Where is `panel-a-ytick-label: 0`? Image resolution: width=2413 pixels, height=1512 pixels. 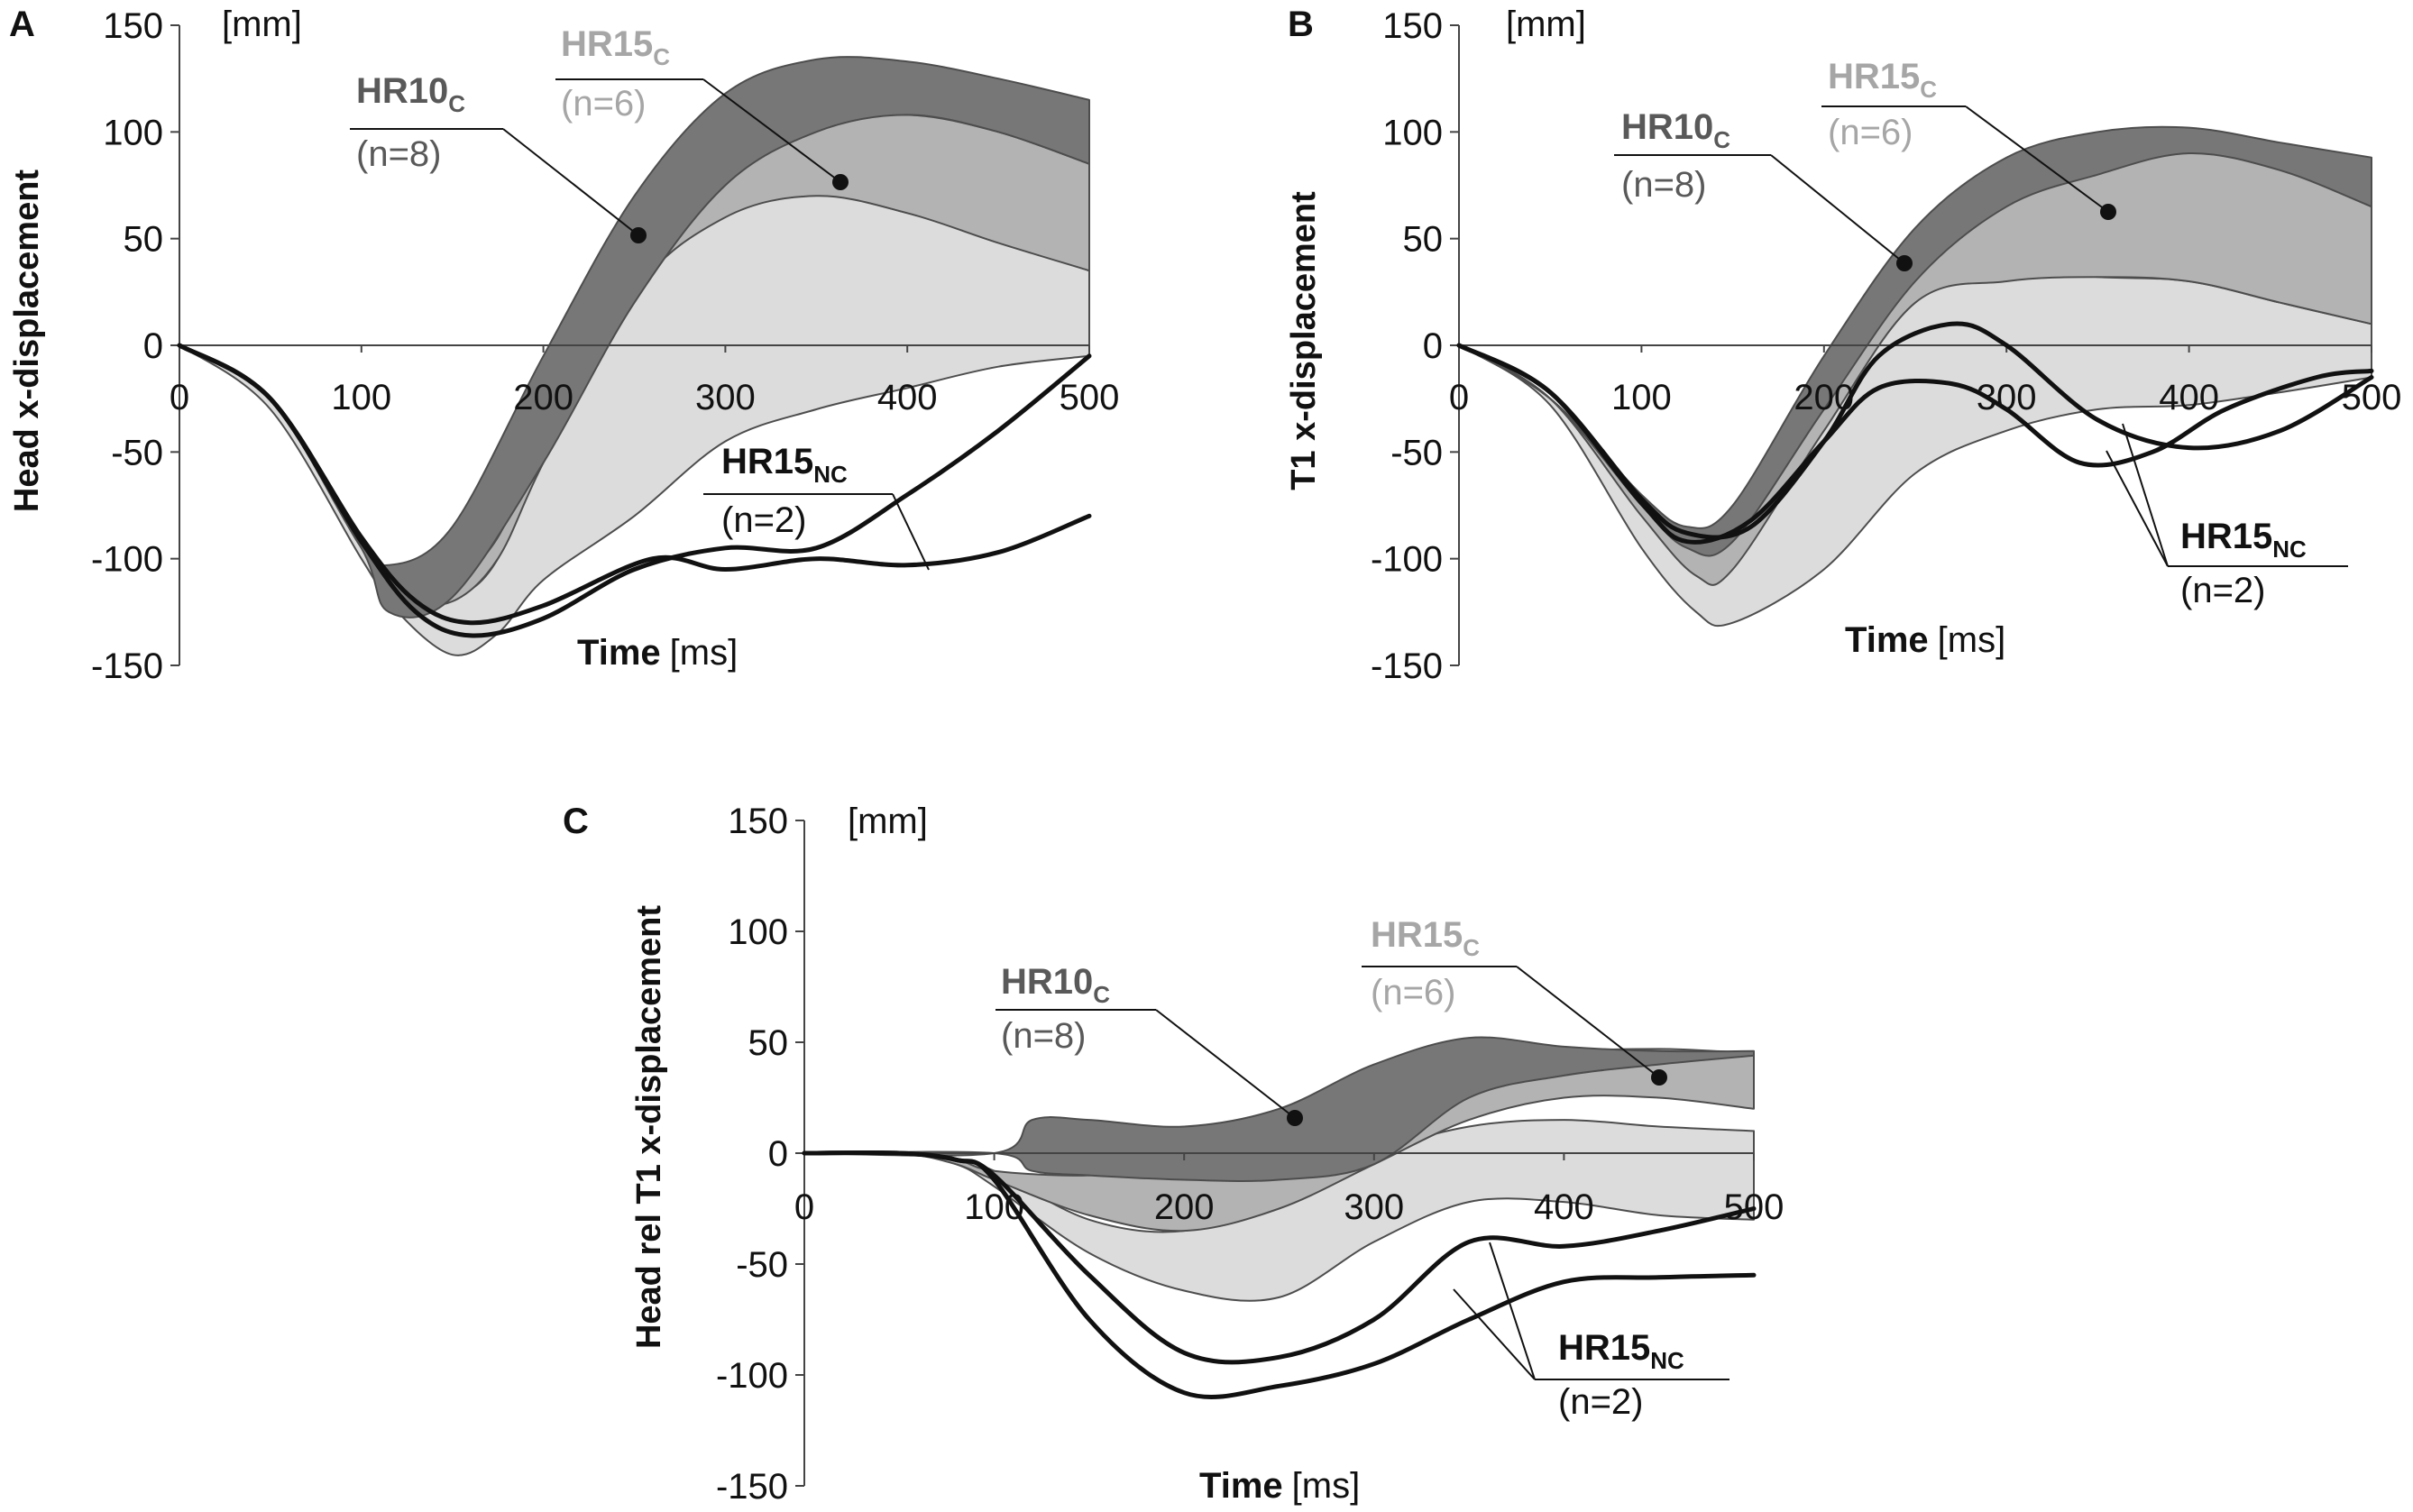
panel-a-ytick-label: 0 is located at coordinates (153, 346).